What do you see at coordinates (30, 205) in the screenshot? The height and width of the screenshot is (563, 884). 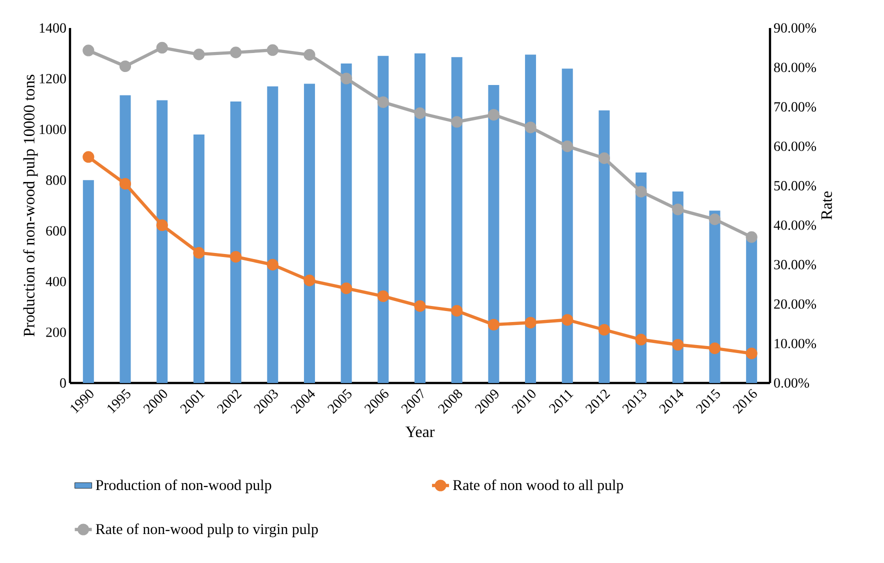 I see `y-axis-title: Production of non-wood pulp 10000 tons` at bounding box center [30, 205].